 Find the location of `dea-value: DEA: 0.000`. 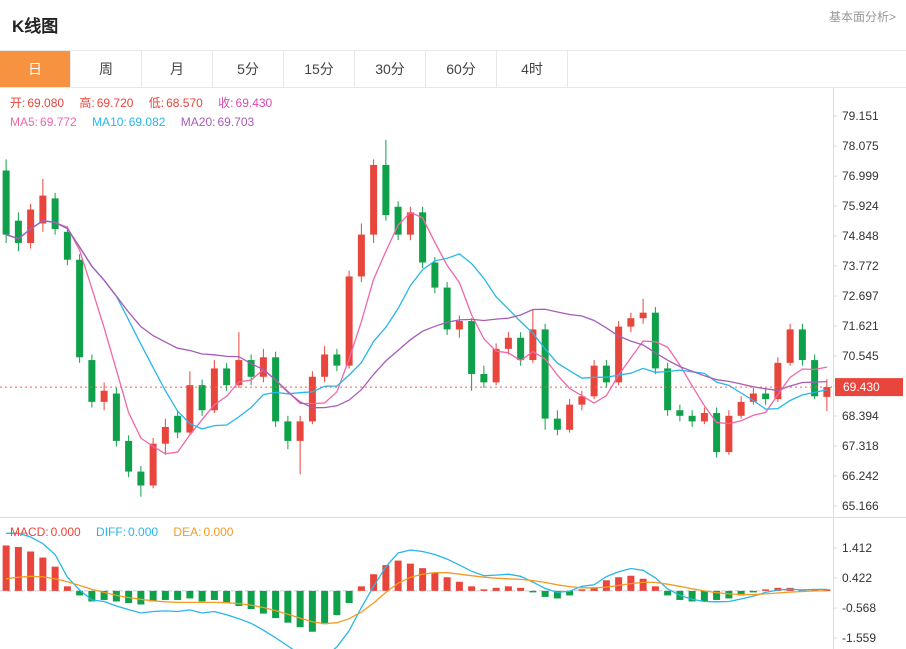

dea-value: DEA: 0.000 is located at coordinates (203, 532).